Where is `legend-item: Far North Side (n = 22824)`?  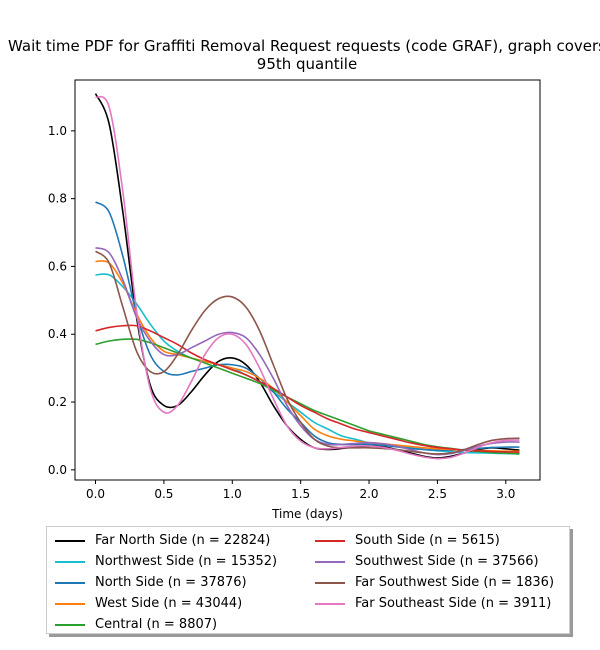
legend-item: Far North Side (n = 22824) is located at coordinates (164, 540).